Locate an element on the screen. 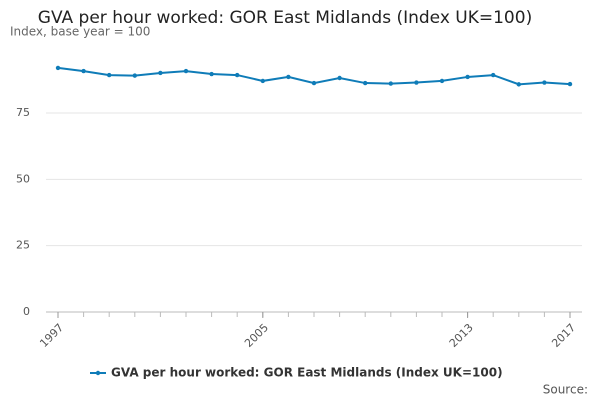 Image resolution: width=600 pixels, height=400 pixels. legend-swatch-dot is located at coordinates (98, 373).